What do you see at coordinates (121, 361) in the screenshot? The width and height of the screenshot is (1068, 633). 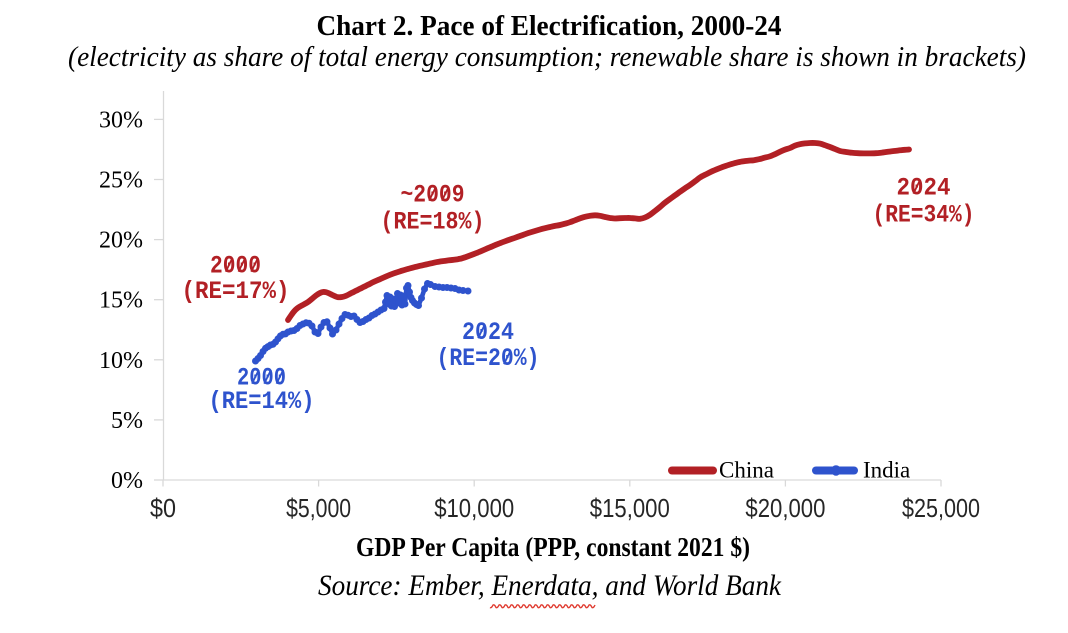 I see `svg-text: 10%` at bounding box center [121, 361].